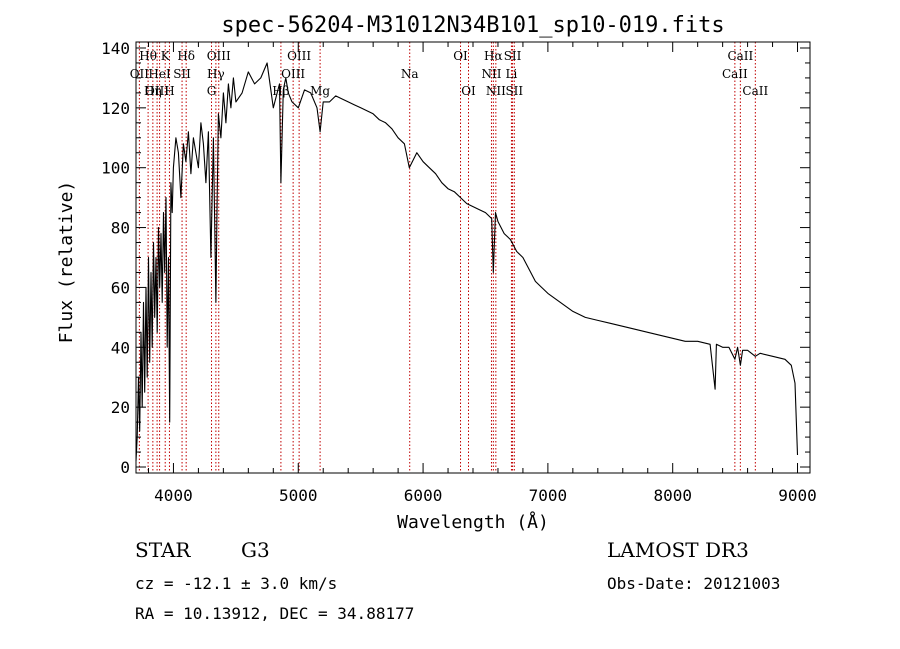 This screenshot has height=649, width=900. What do you see at coordinates (182, 74) in the screenshot?
I see `line-label-7: SII` at bounding box center [182, 74].